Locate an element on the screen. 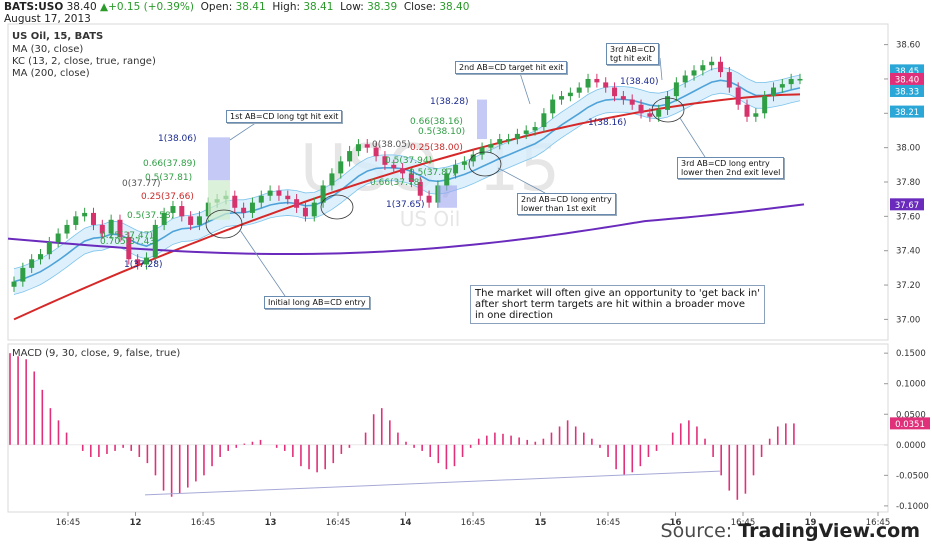 The height and width of the screenshot is (554, 932). legend-title: US Oil, 15, BATS is located at coordinates (58, 36).